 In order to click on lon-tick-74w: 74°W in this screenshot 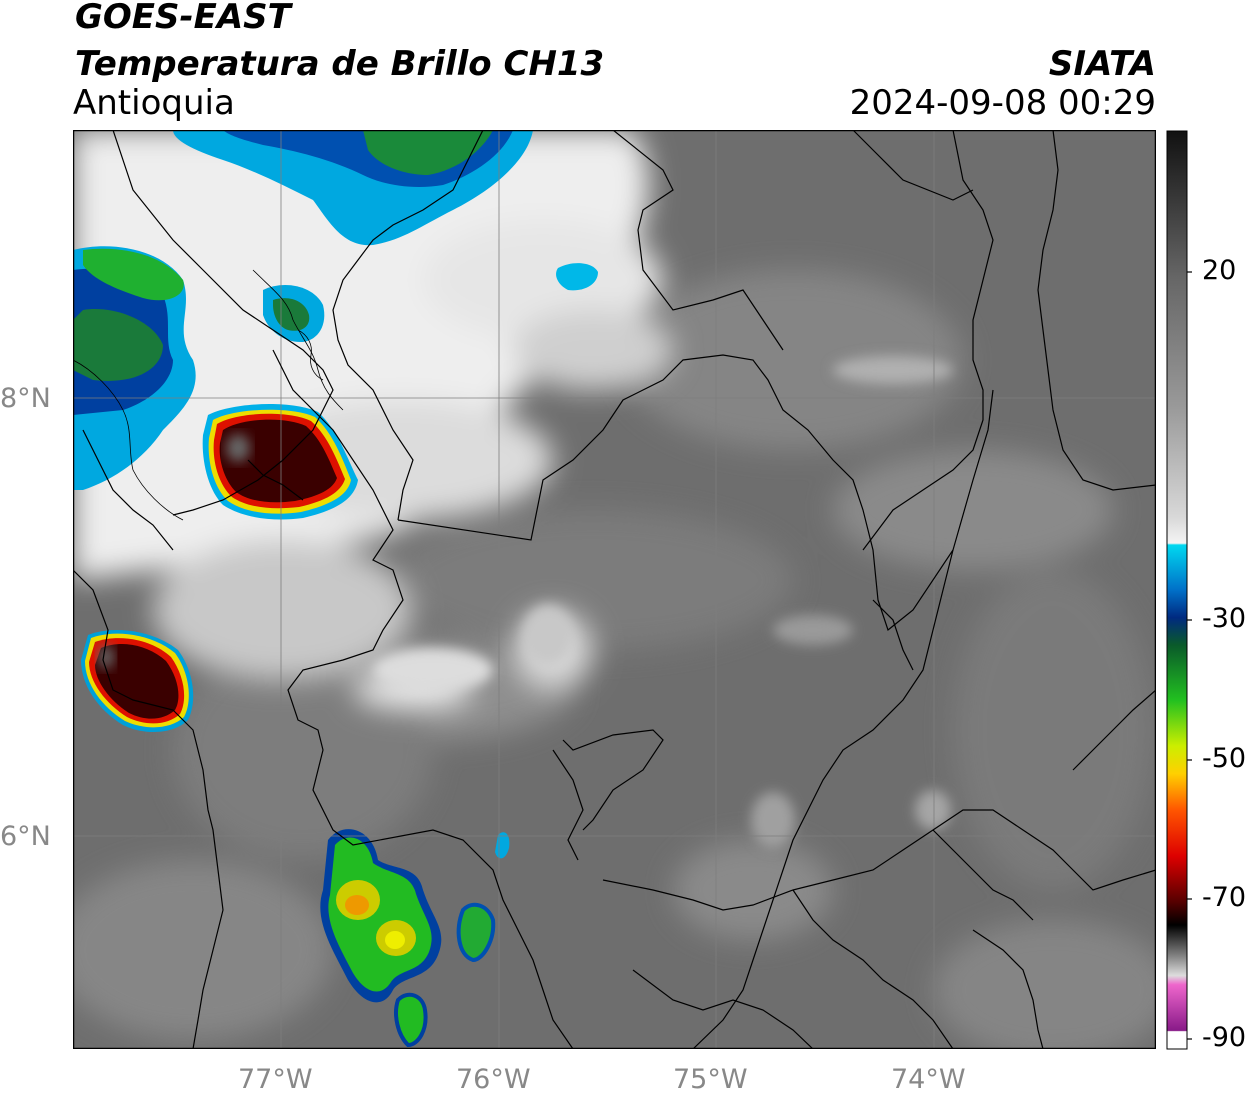, I will do `click(928, 1079)`.